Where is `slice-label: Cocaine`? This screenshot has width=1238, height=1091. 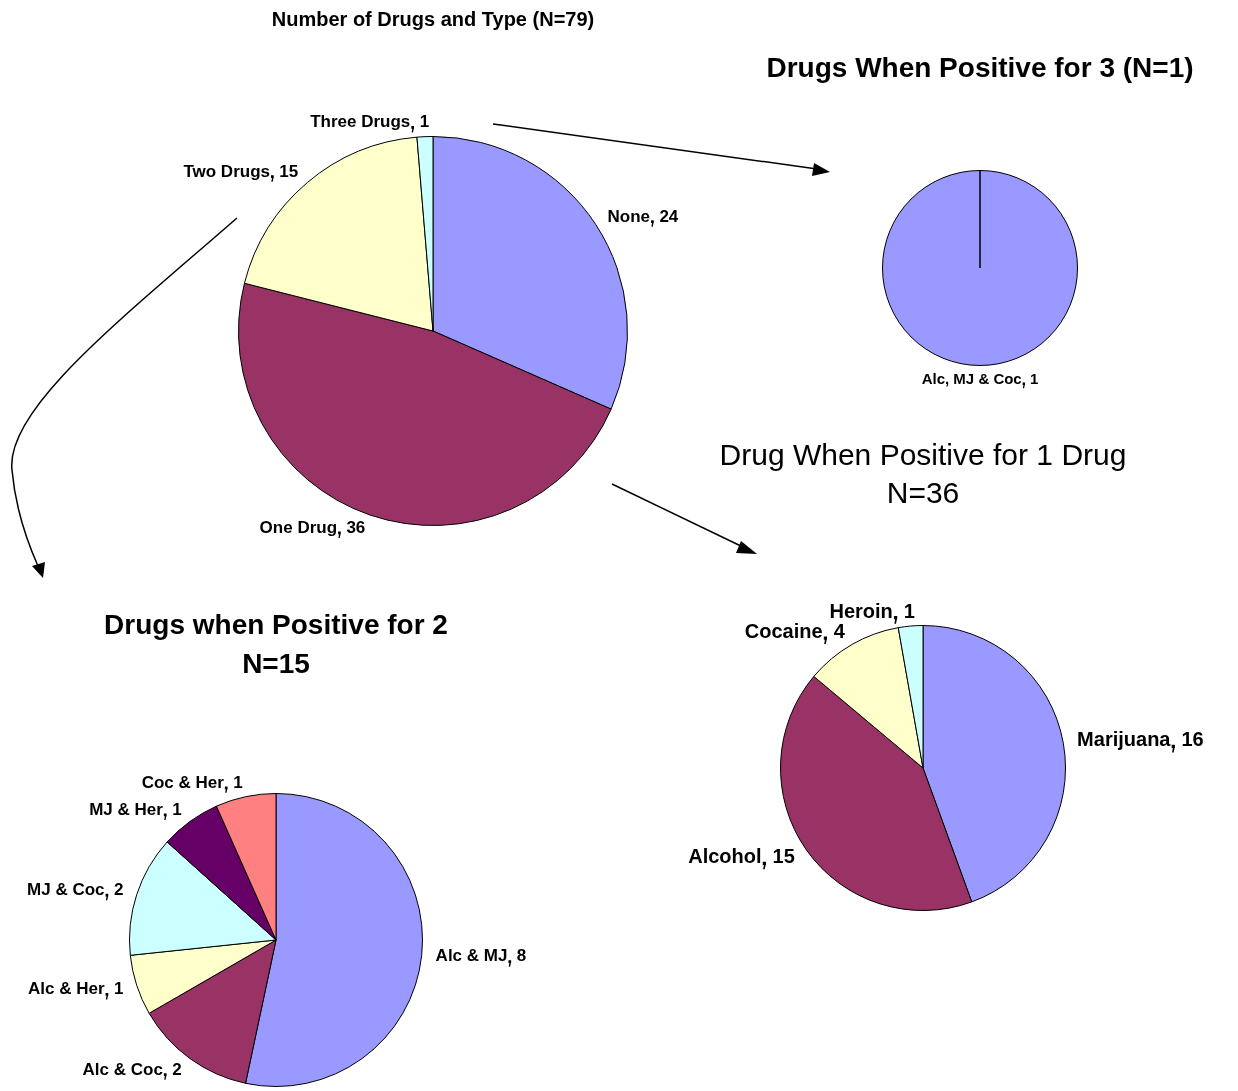
slice-label: Cocaine is located at coordinates (783, 630).